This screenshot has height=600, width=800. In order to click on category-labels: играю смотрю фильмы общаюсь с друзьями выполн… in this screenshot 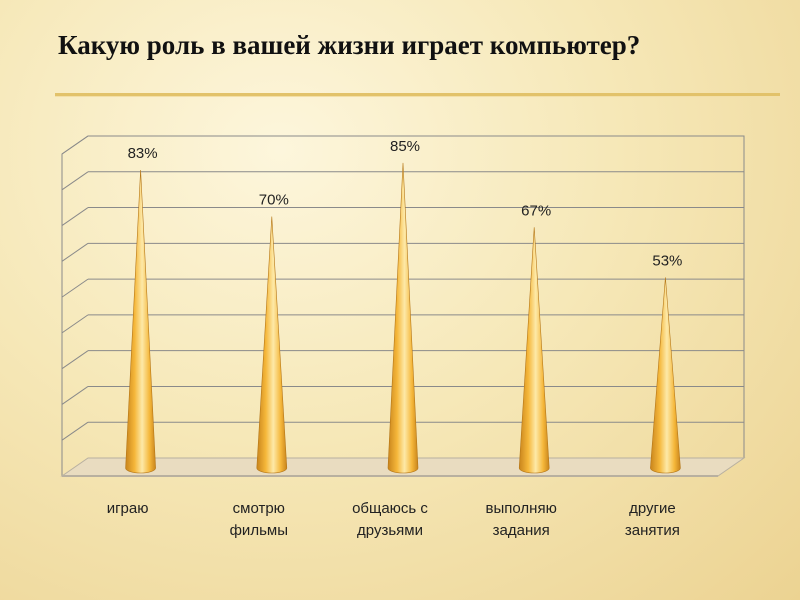, I will do `click(393, 519)`.